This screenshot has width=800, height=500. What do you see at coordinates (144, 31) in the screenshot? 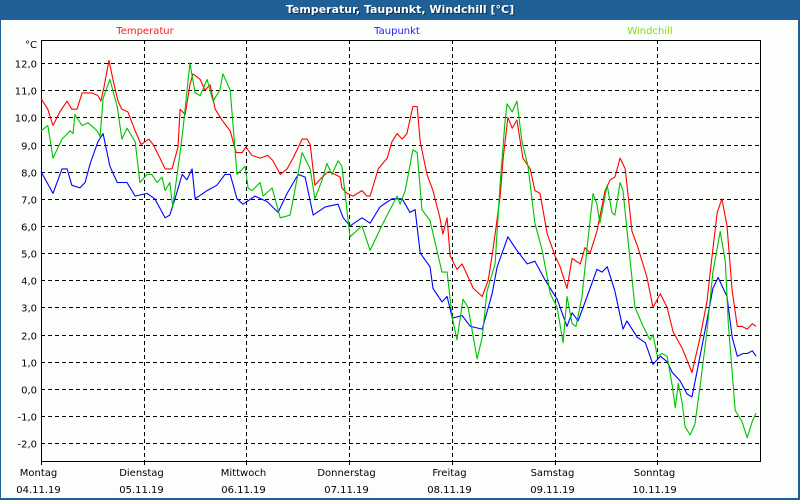
I see `legend-entry-temperatur: Temperatur` at bounding box center [144, 31].